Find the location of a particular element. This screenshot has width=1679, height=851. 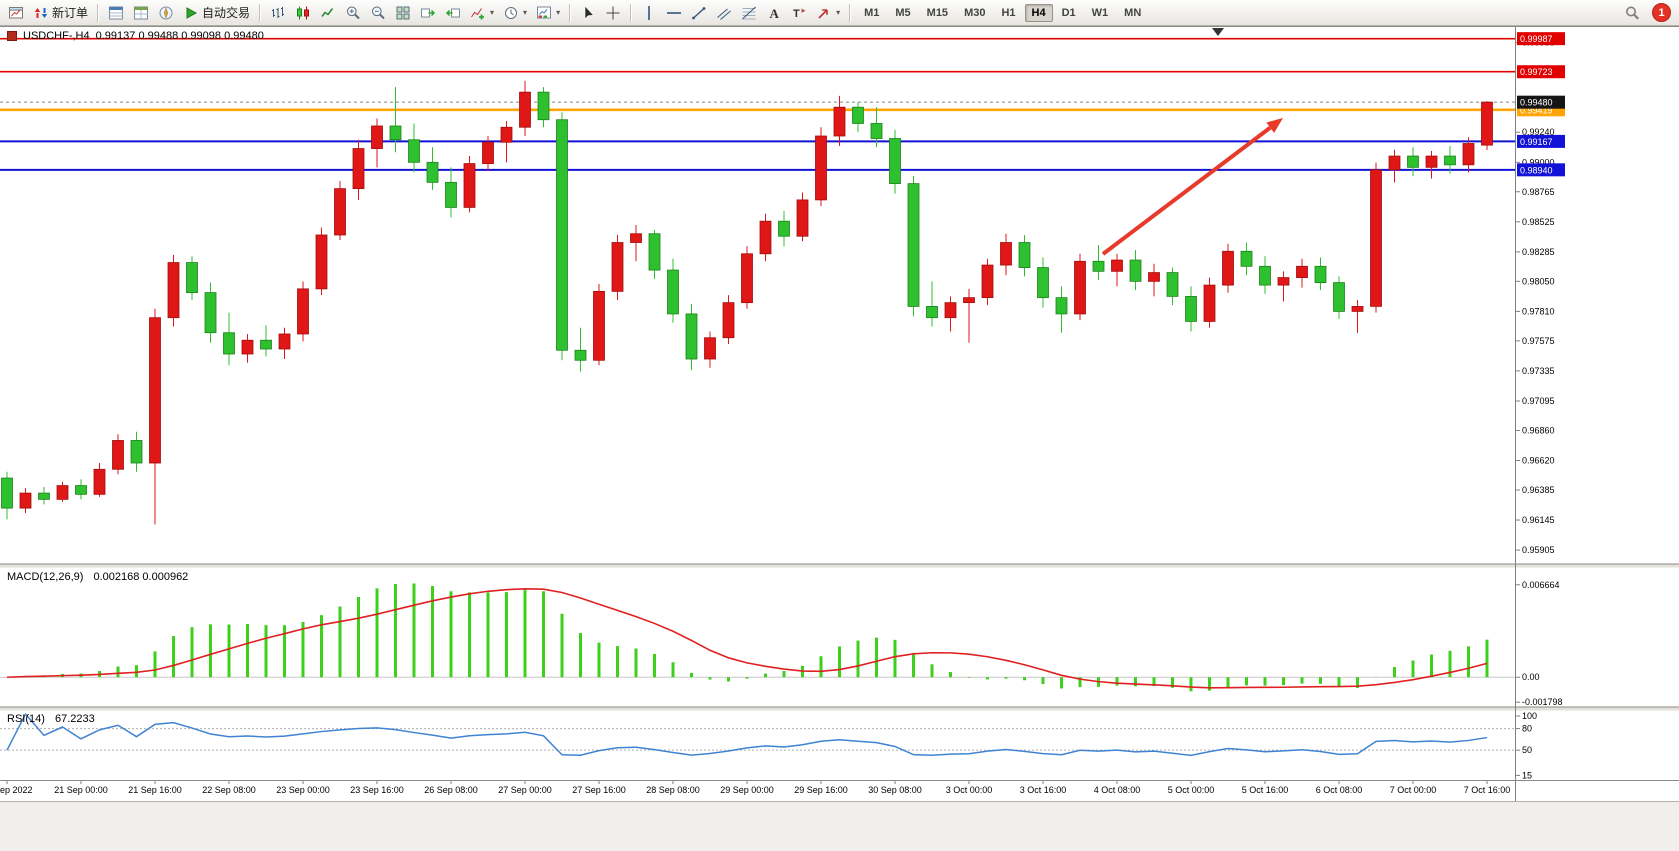

svg-text: 50 is located at coordinates (1527, 750).